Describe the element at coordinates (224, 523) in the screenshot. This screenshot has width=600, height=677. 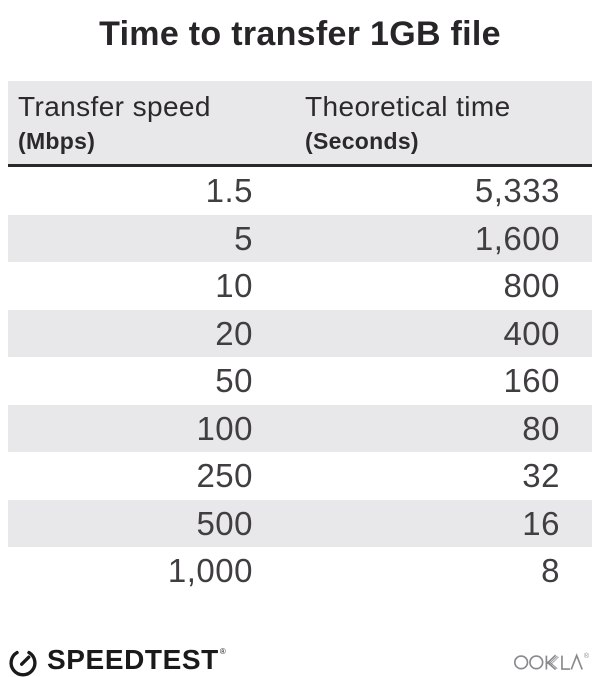
I see `cell-transfer-speed: 500` at that location.